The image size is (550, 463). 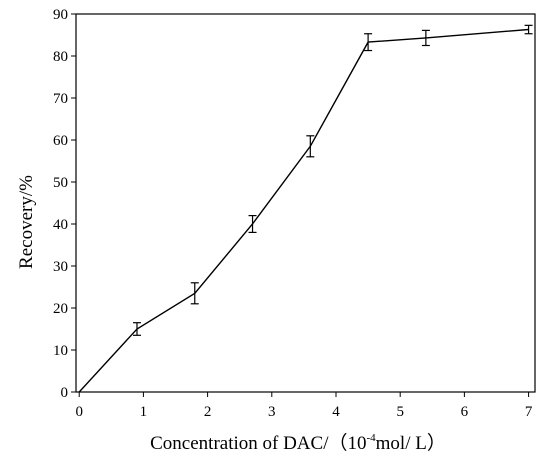 I want to click on x-axis-label-superscript: -4, so click(x=371, y=438).